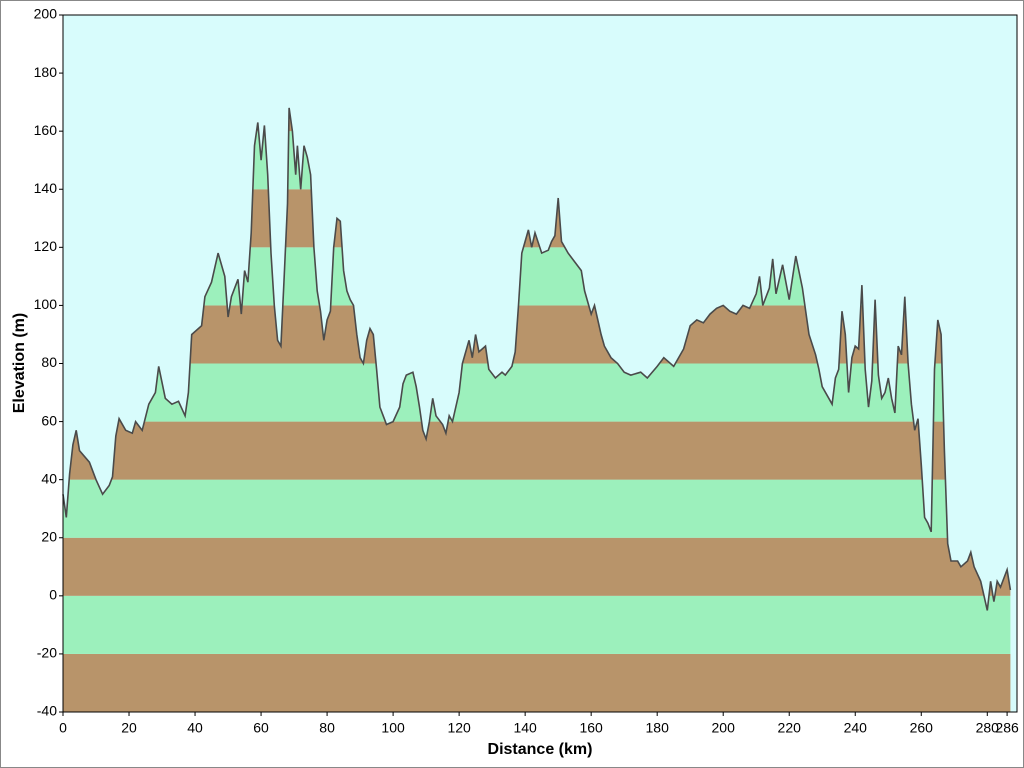 This screenshot has height=768, width=1024. Describe the element at coordinates (46, 14) in the screenshot. I see `y-tick-label: 200` at that location.